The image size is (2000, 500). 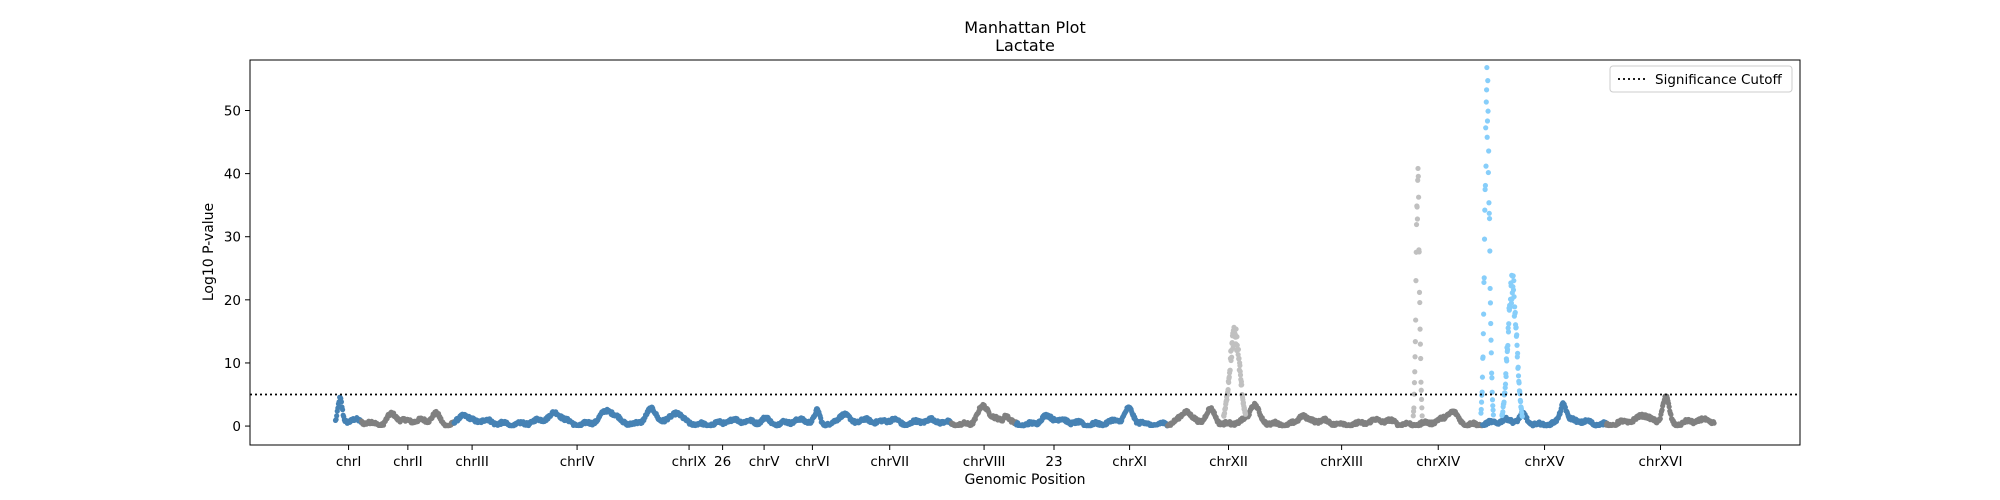 What do you see at coordinates (232, 238) in the screenshot?
I see `y-tick-label: 30` at bounding box center [232, 238].